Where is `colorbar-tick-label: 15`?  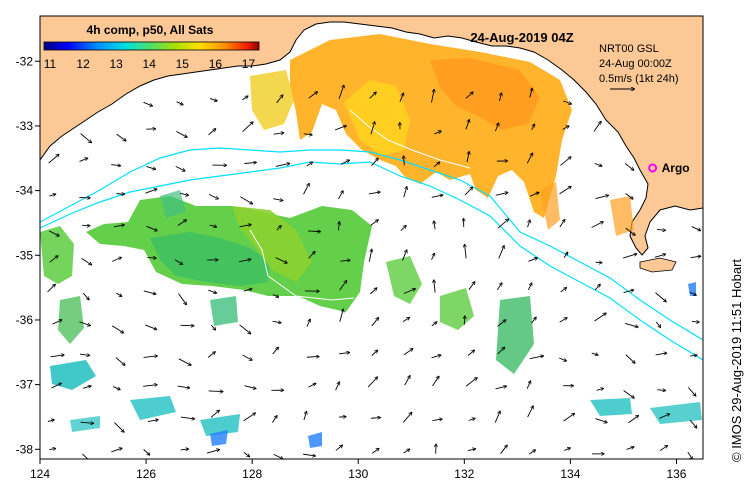 colorbar-tick-label: 15 is located at coordinates (183, 64).